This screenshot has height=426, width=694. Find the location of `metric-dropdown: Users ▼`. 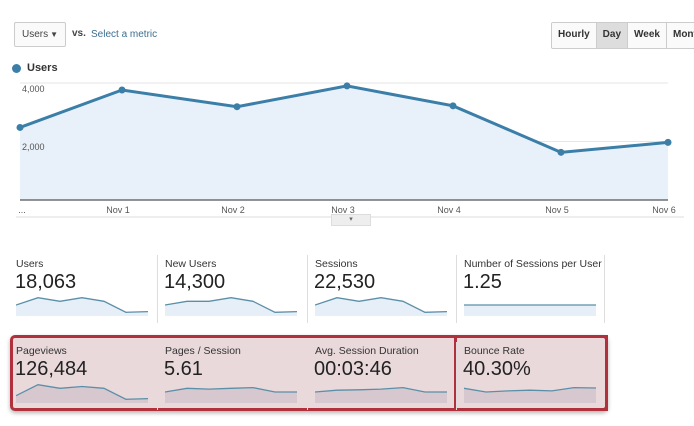

metric-dropdown: Users ▼ is located at coordinates (40, 34).